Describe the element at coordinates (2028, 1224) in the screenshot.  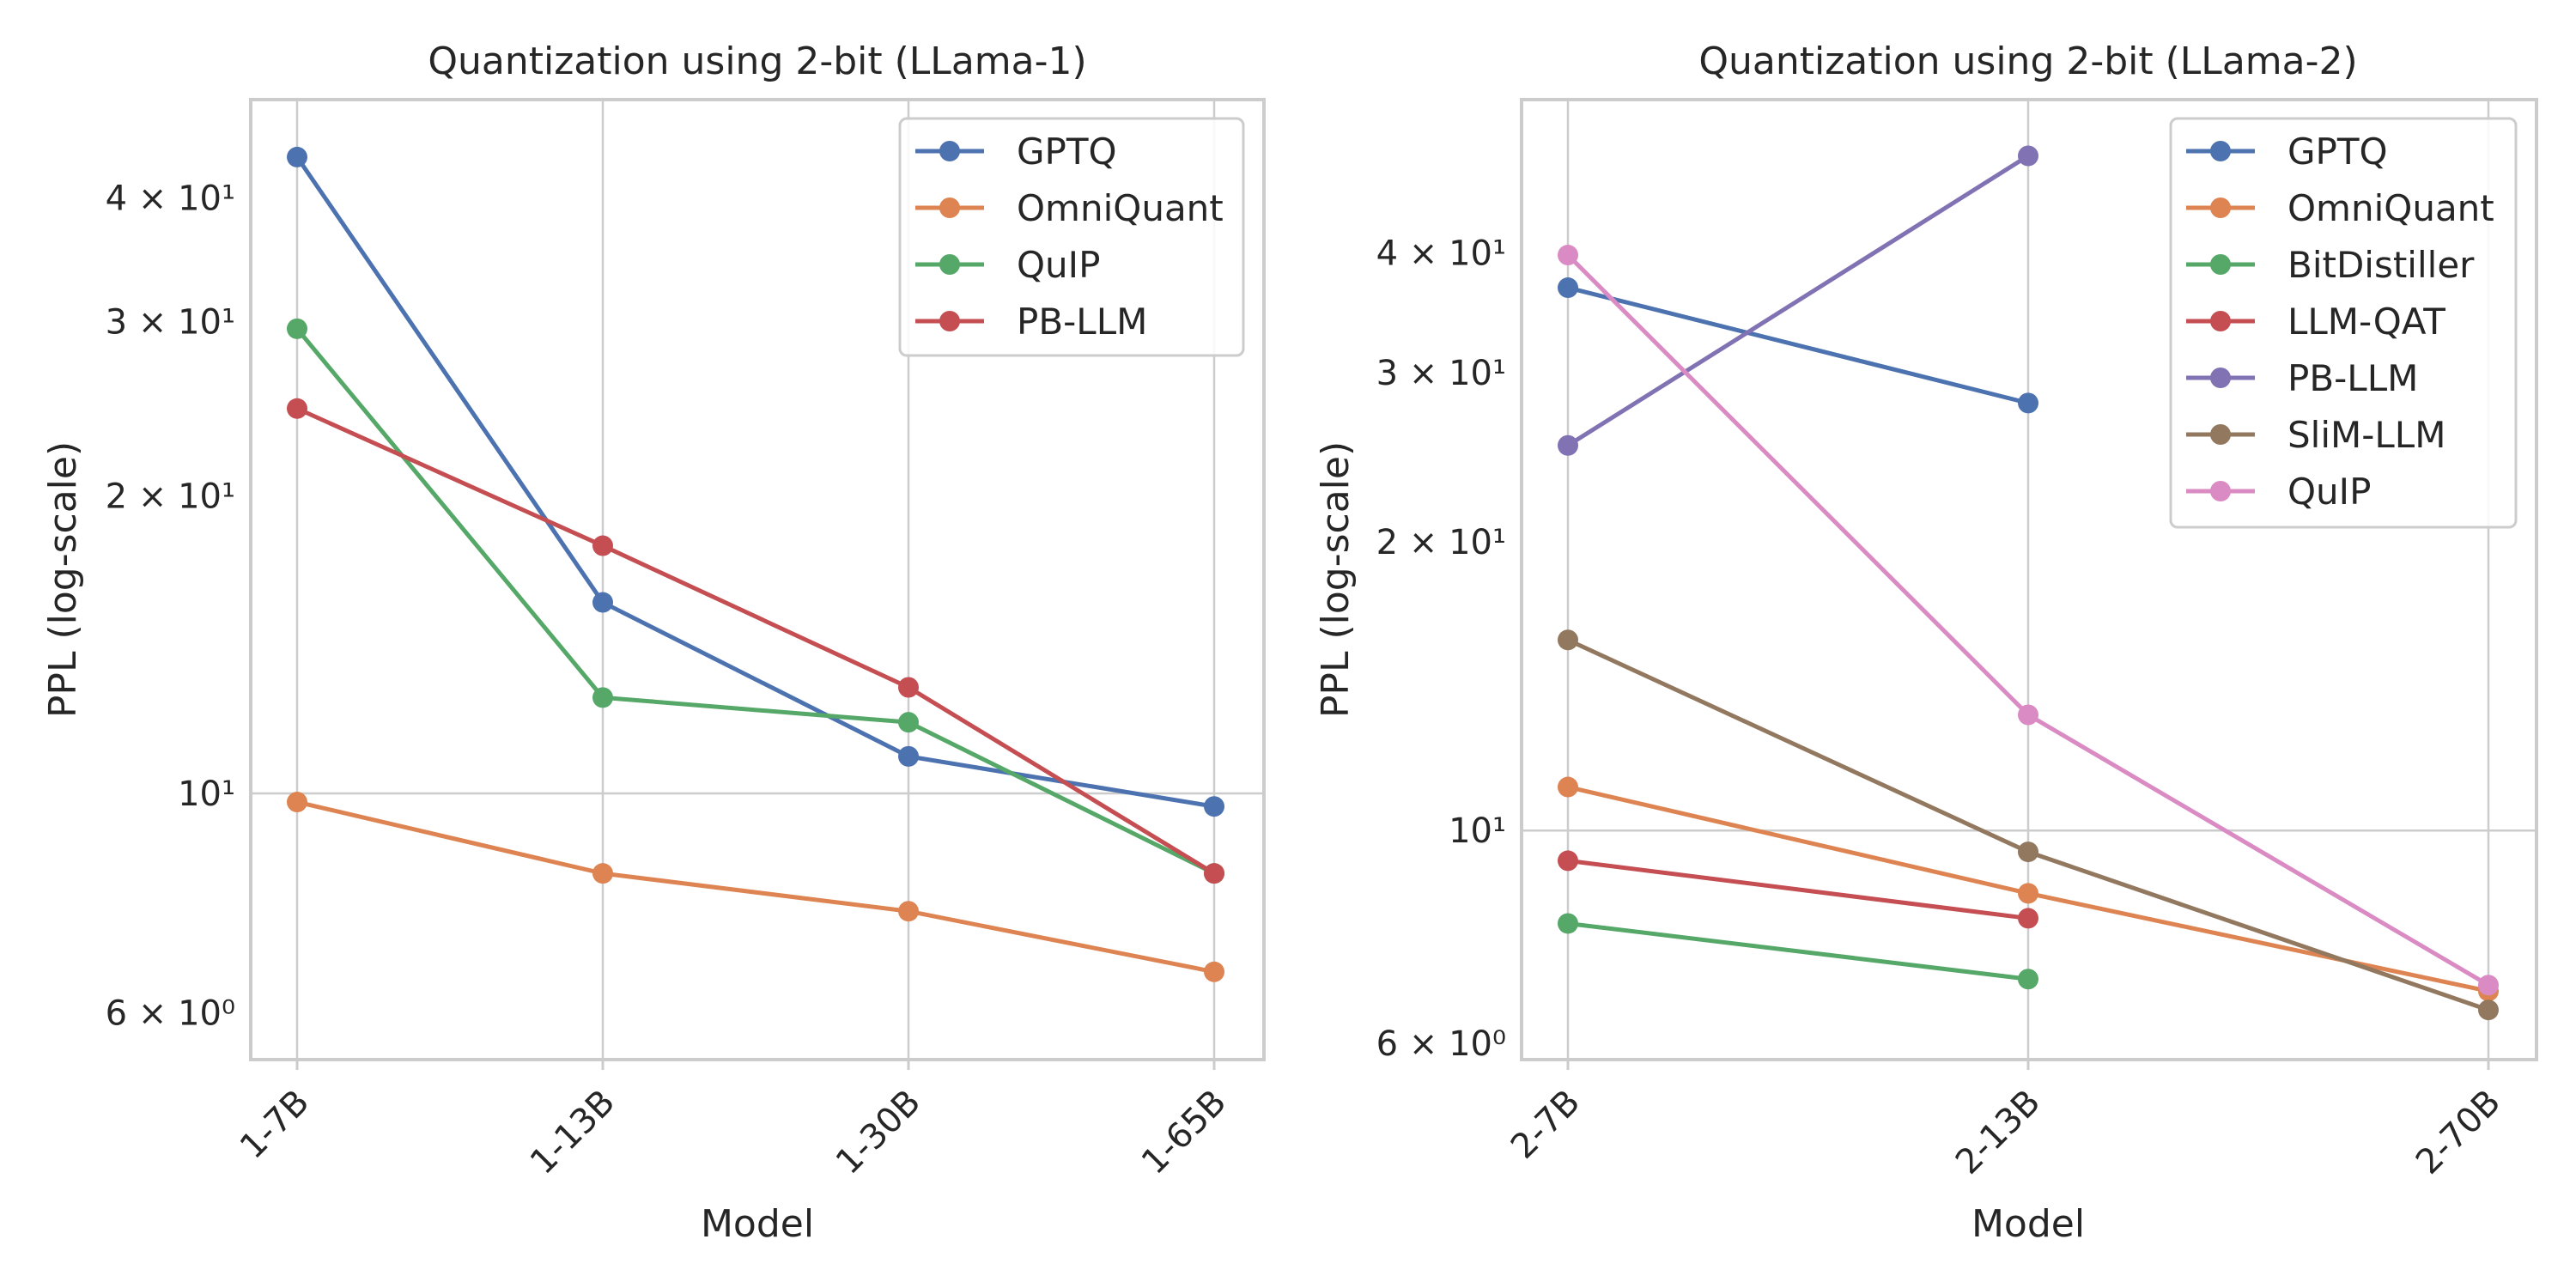
I see `x-axis-label: Model` at that location.